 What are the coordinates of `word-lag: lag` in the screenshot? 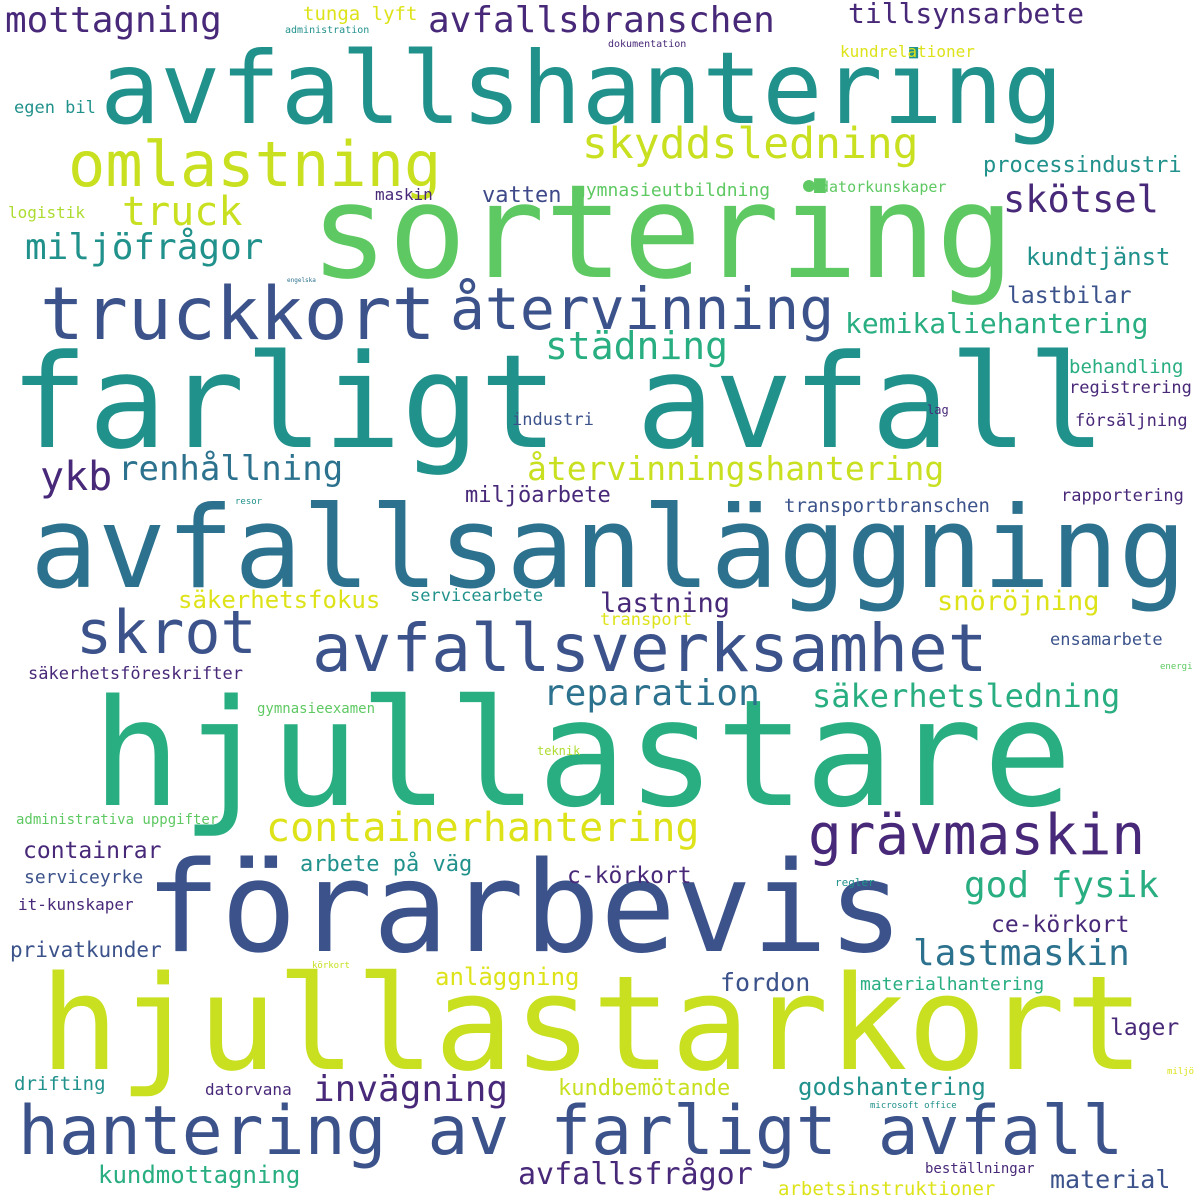 It's located at (938, 410).